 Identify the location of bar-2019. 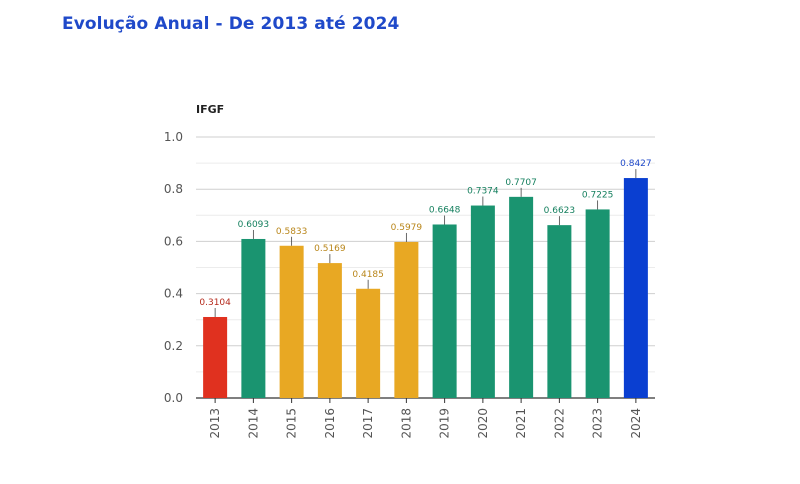
(444, 311).